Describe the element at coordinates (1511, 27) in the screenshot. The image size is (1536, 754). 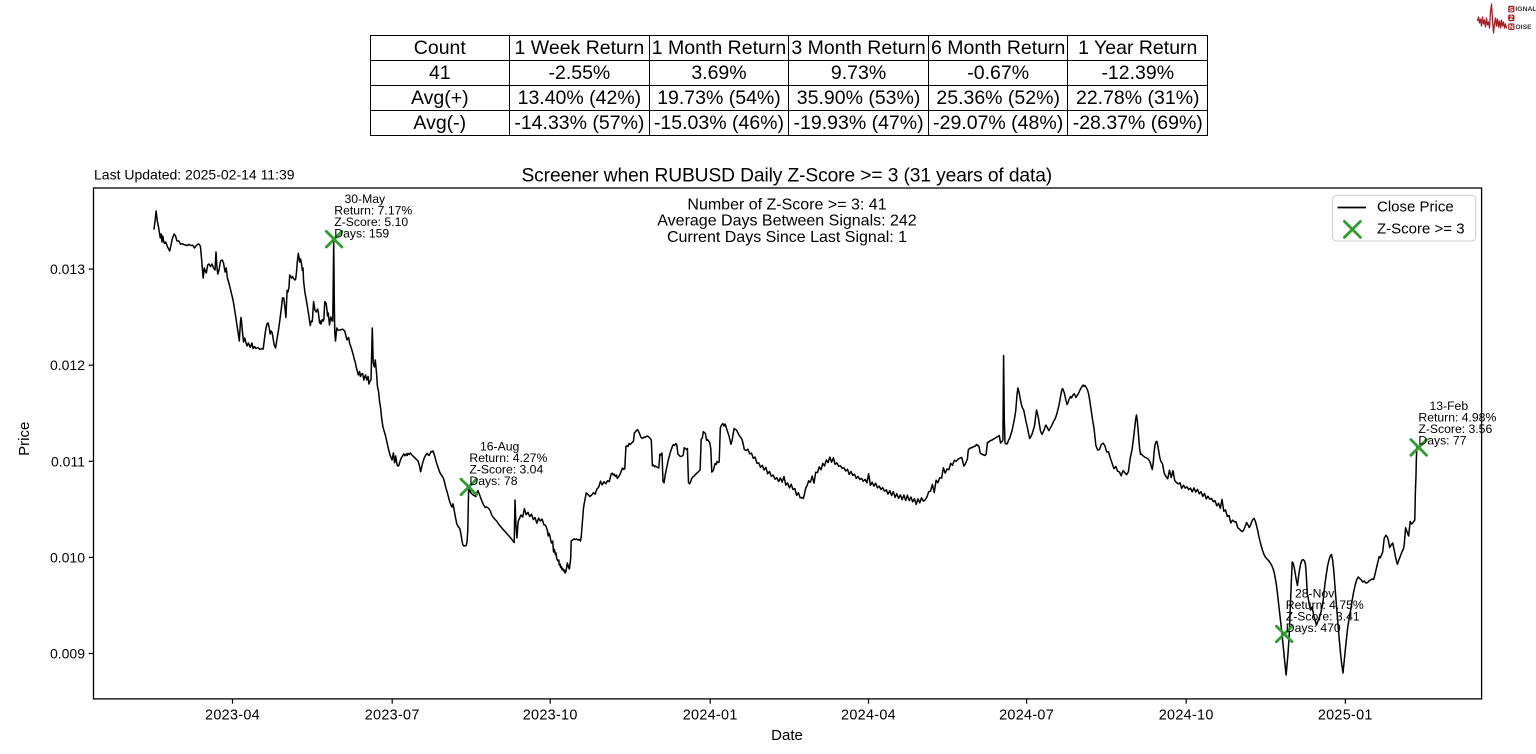
I see `svg-text: N` at that location.